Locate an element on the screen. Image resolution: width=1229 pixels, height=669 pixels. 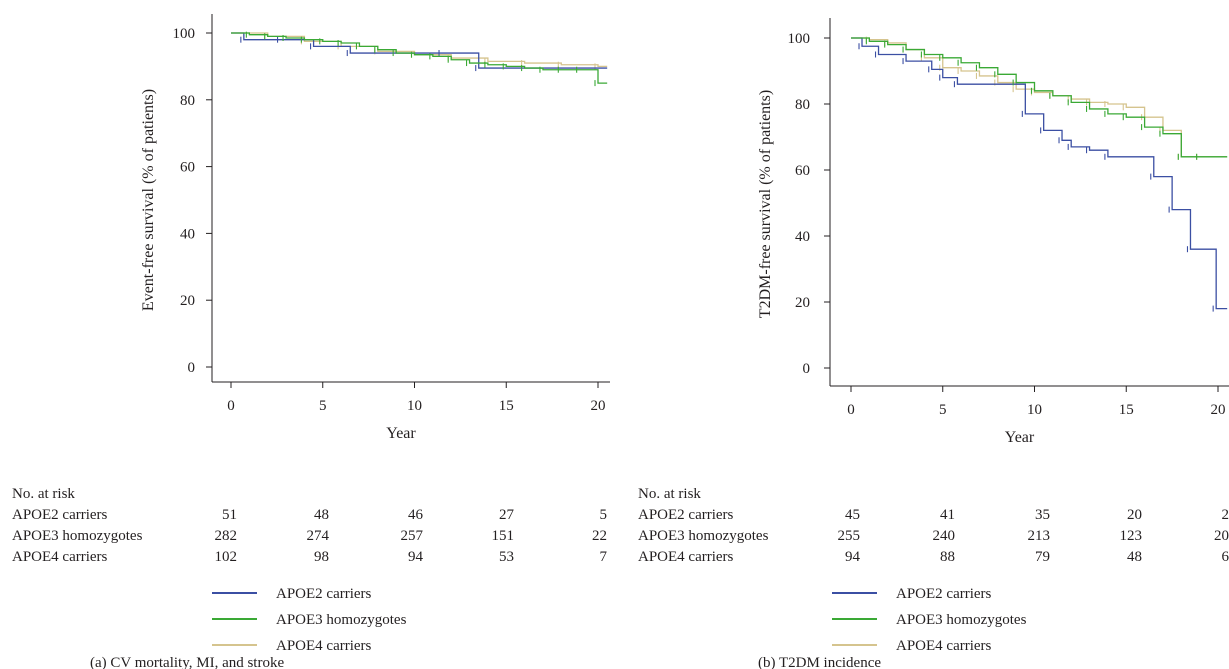
risk-value: 102 is located at coordinates (226, 557).